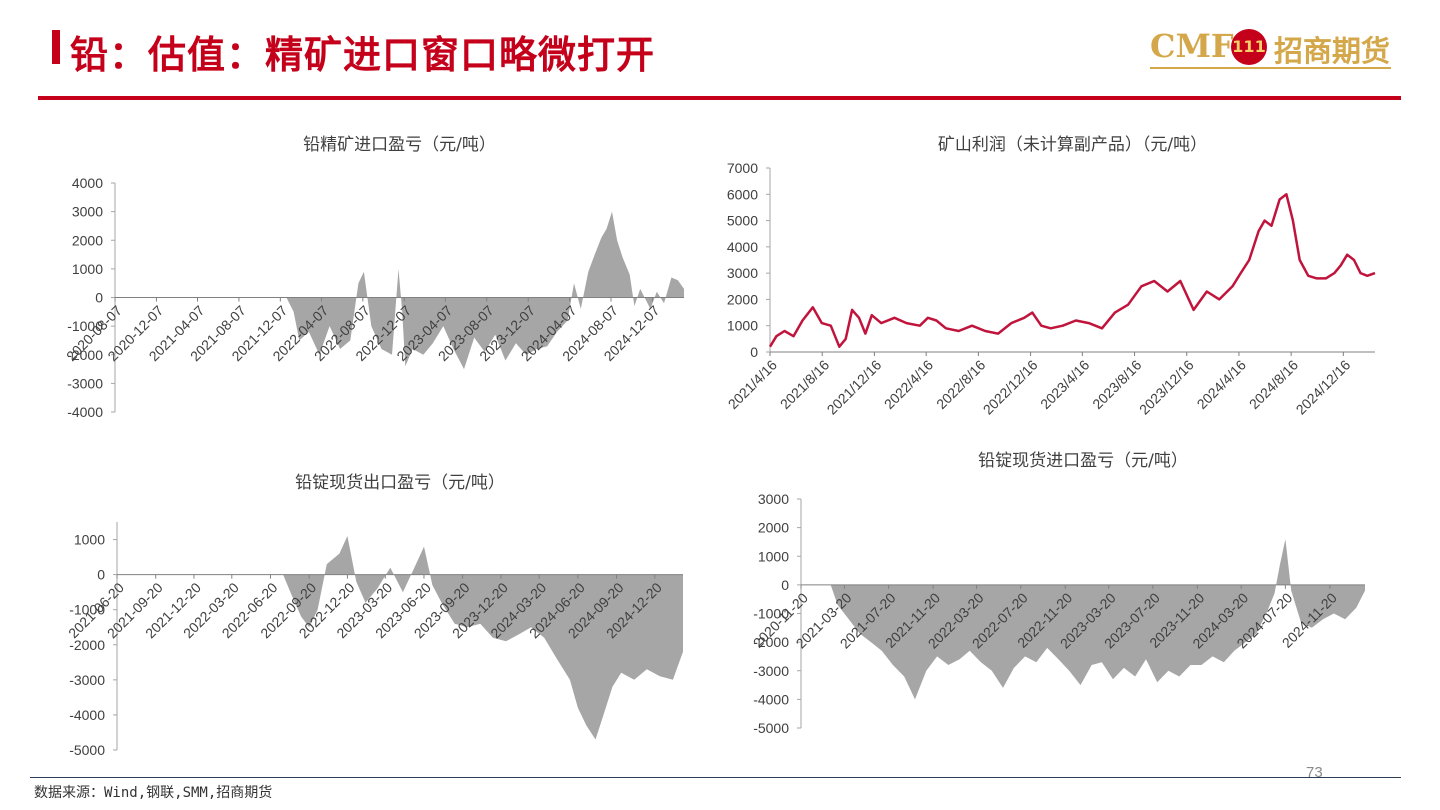 This screenshot has width=1440, height=810. Describe the element at coordinates (742, 168) in the screenshot. I see `y-tick-label: 7000` at that location.